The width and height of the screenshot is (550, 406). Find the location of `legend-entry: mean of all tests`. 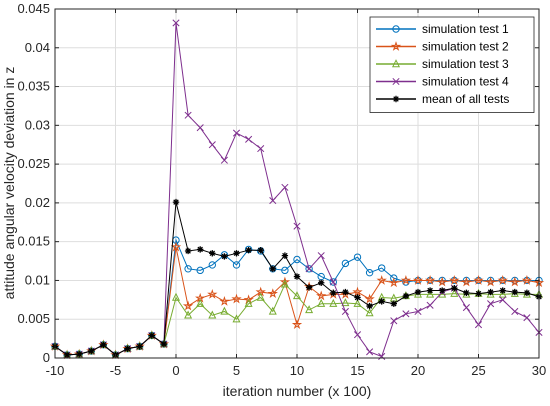

legend-entry: mean of all tests is located at coordinates (442, 99).